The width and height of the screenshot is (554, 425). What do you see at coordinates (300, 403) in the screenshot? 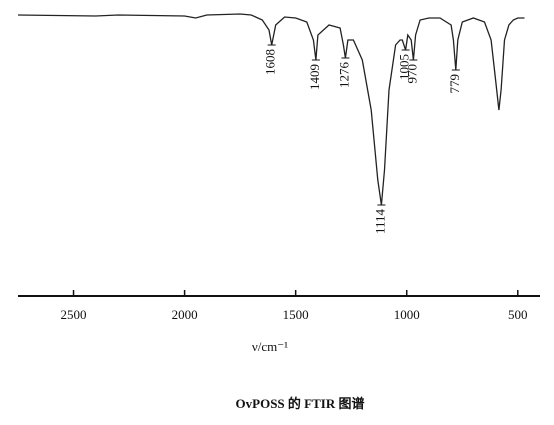
I see `chart-title: OvPOSS 的 FTIR 图谱` at bounding box center [300, 403].